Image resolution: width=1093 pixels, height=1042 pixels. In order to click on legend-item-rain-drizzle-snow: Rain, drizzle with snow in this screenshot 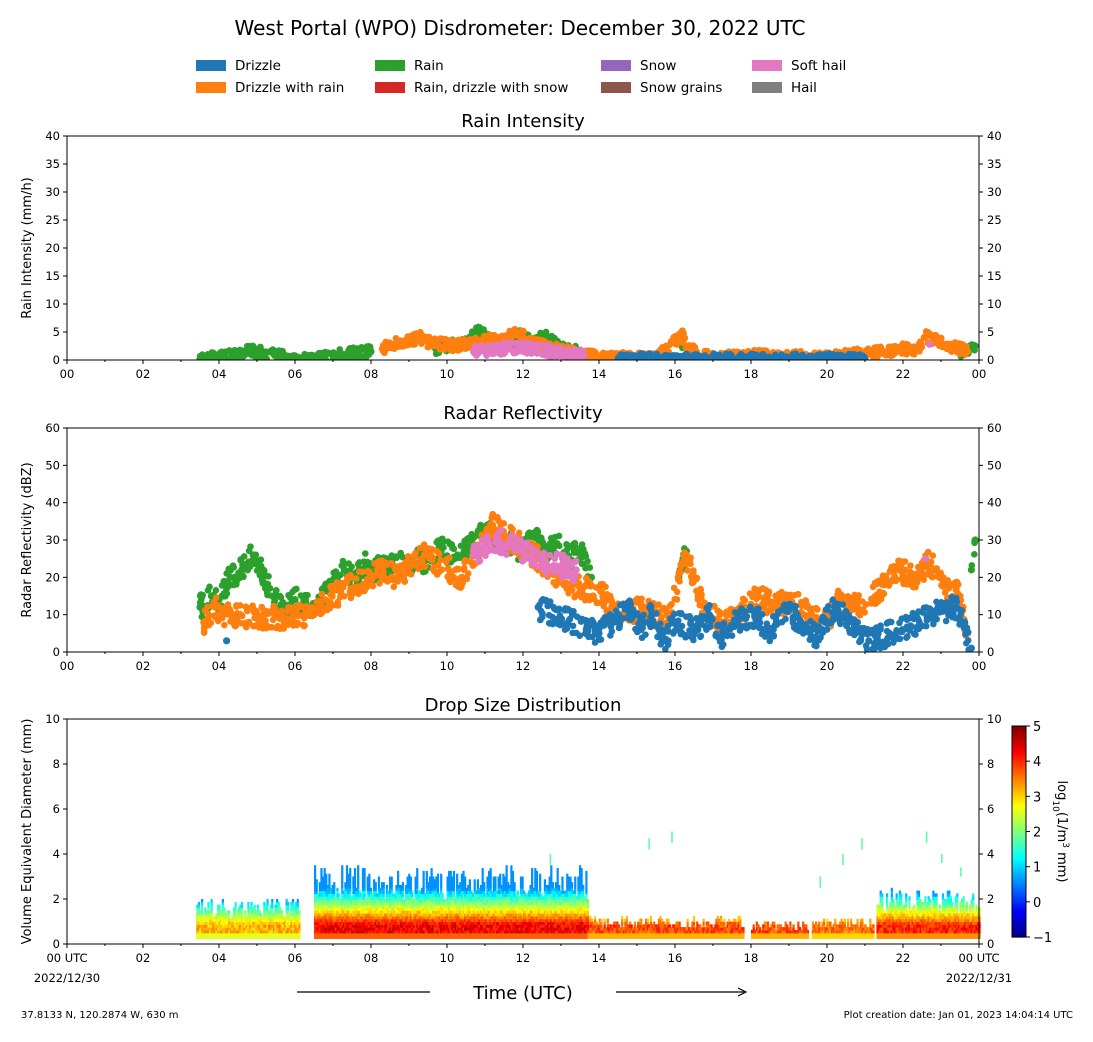, I will do `click(471, 88)`.